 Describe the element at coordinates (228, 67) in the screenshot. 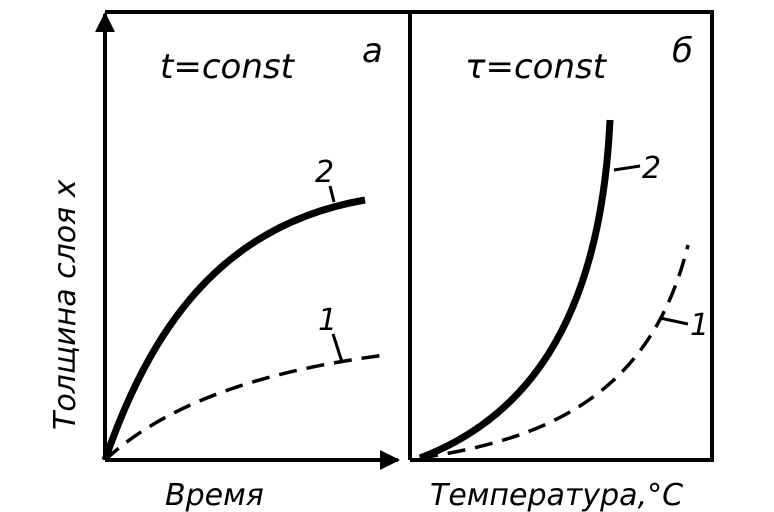

I see `condition: t=const` at that location.